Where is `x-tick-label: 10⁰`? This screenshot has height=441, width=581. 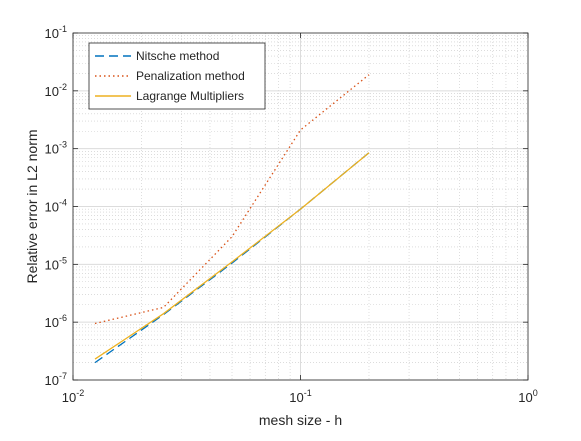
x-tick-label: 10⁰ is located at coordinates (527, 396).